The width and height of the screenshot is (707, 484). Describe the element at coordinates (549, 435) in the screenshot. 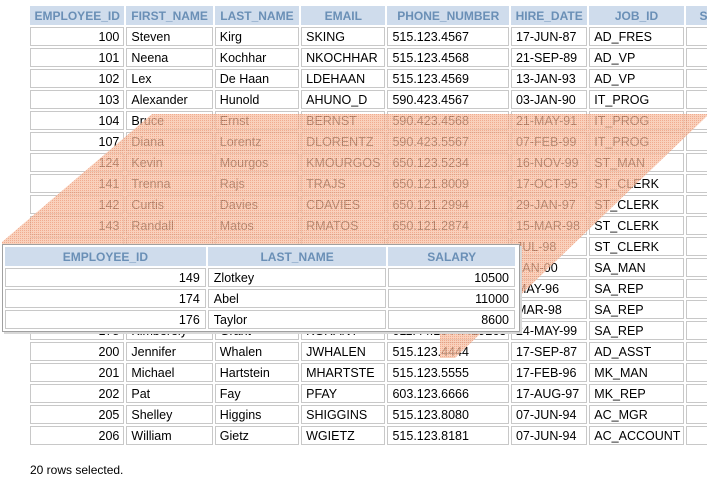

I see `table-cell: 07-JUN-94` at that location.